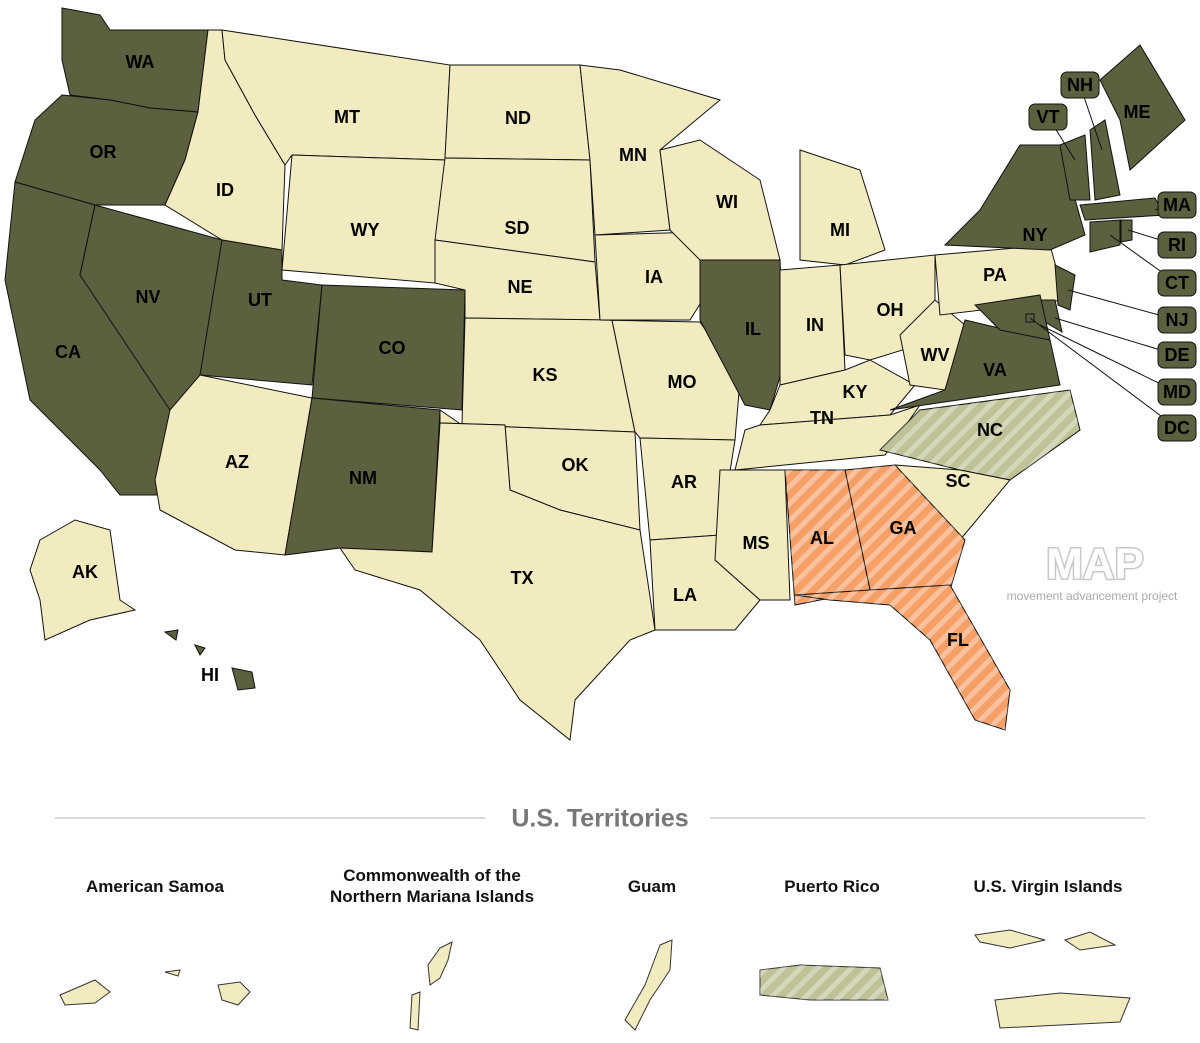  What do you see at coordinates (1137, 112) in the screenshot?
I see `state-label: ME` at bounding box center [1137, 112].